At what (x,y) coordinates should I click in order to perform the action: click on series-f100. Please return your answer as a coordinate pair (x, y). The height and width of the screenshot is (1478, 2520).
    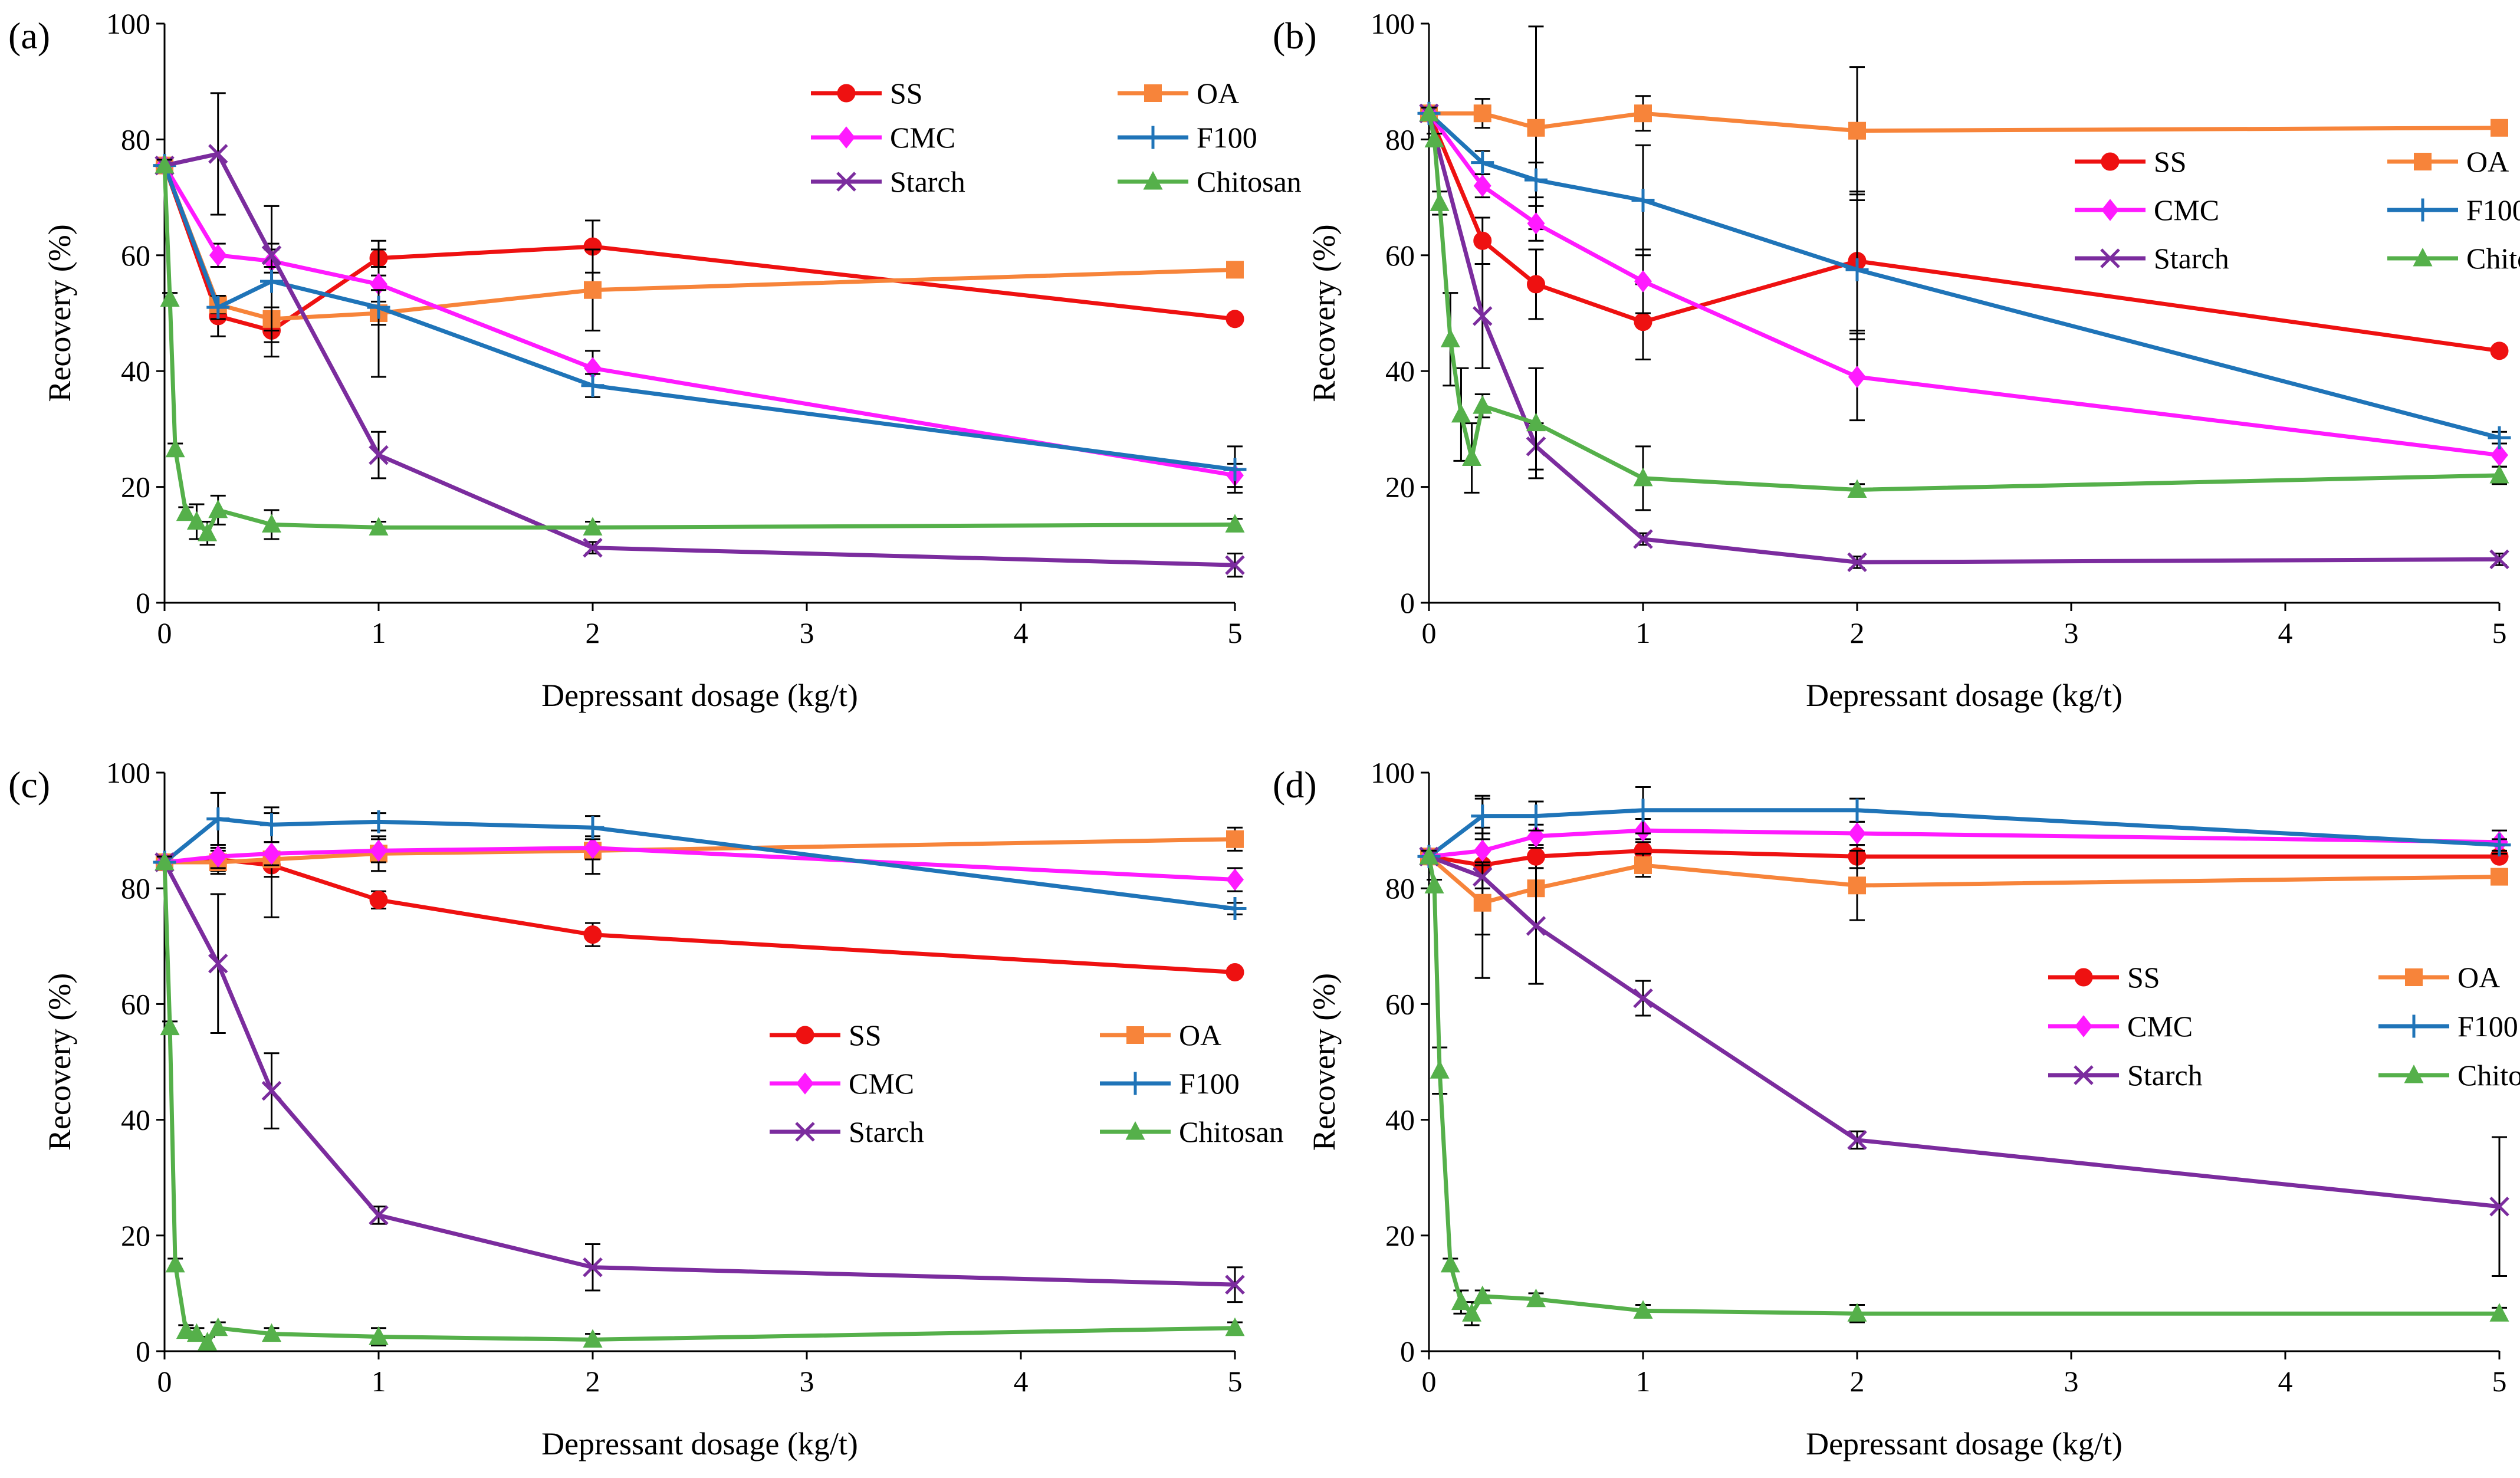
    Looking at the image, I should click on (700, 856).